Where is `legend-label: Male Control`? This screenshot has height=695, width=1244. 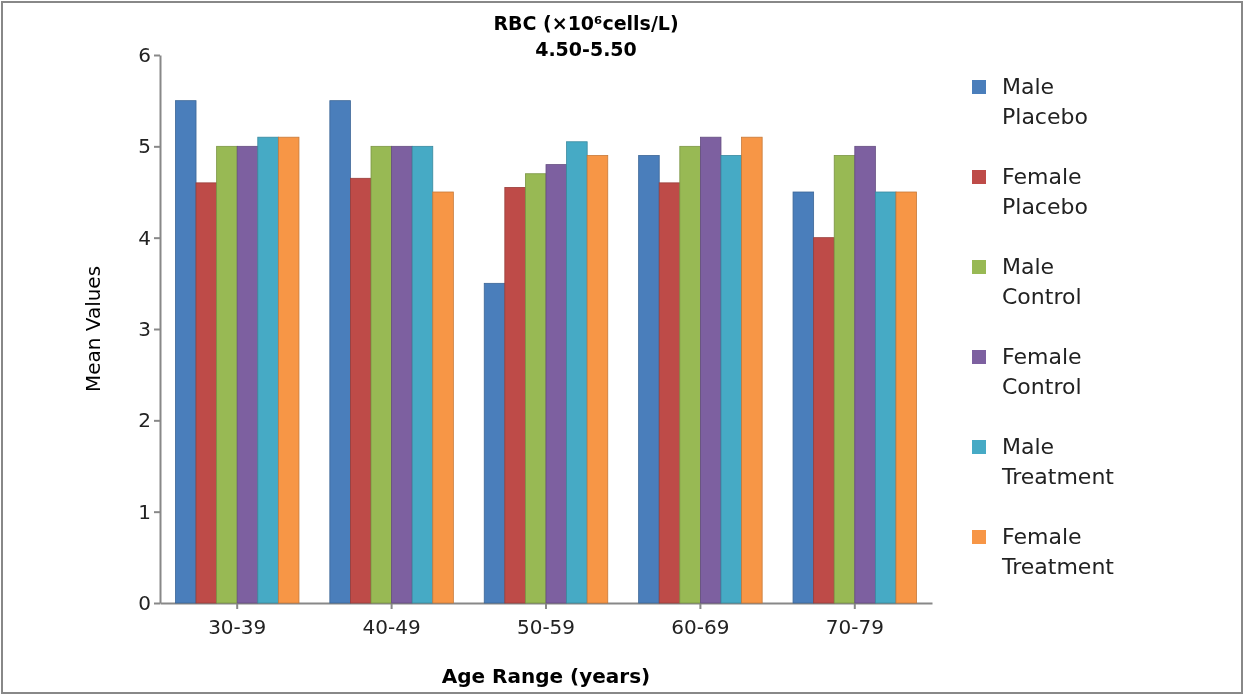 legend-label: Male Control is located at coordinates (1042, 281).